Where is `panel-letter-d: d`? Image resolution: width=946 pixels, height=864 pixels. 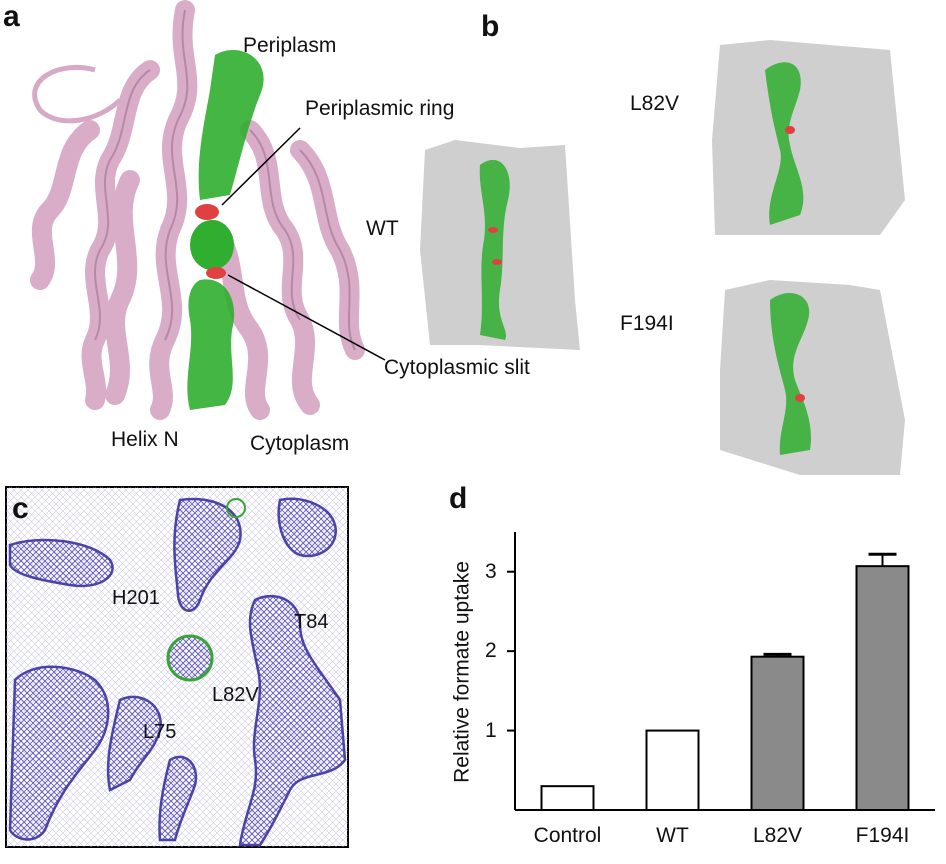 panel-letter-d: d is located at coordinates (458, 498).